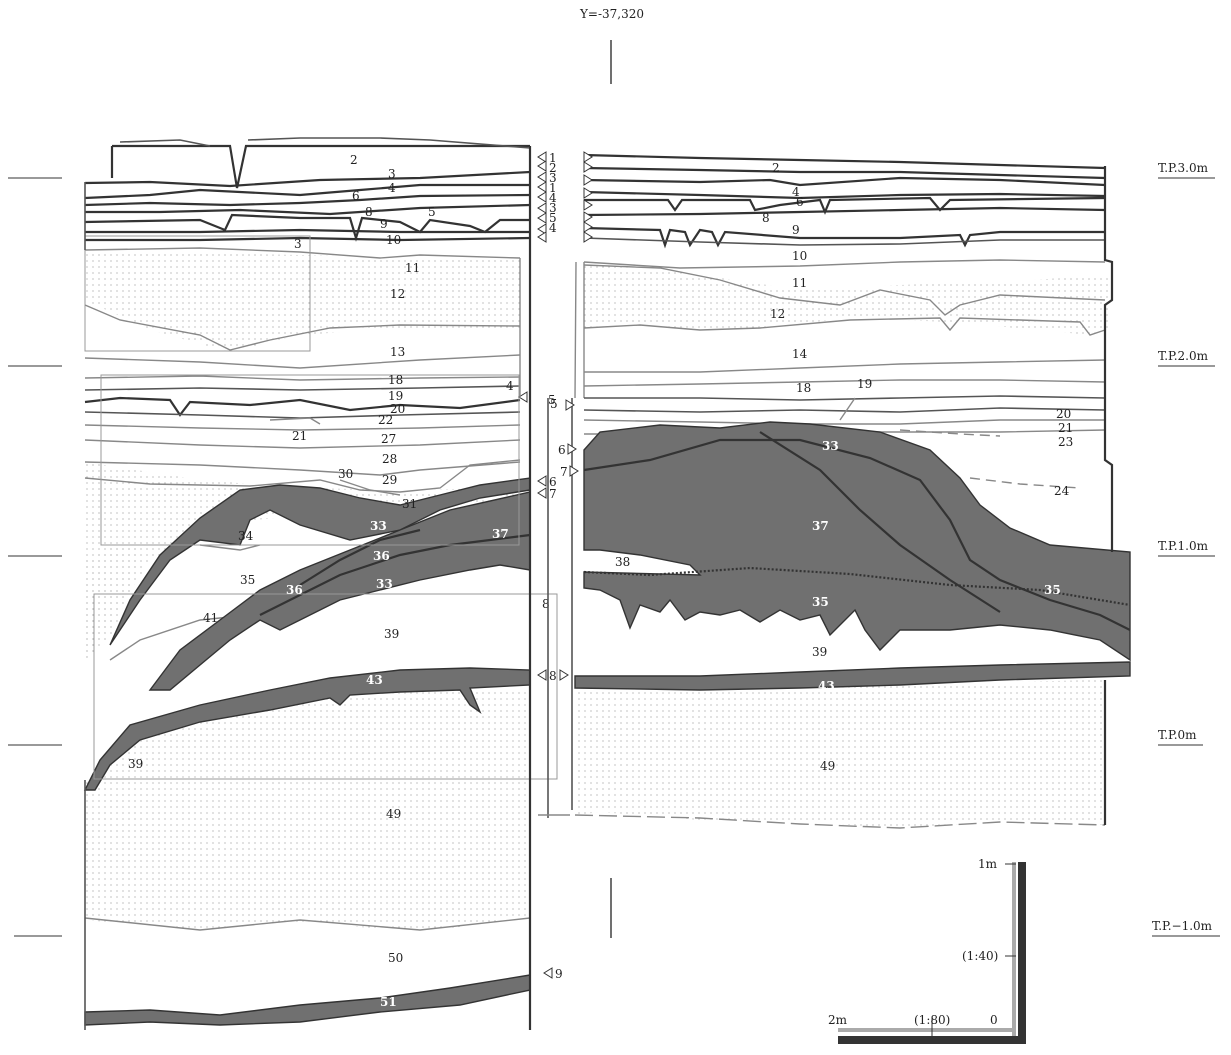  What do you see at coordinates (320, 166) in the screenshot?
I see `left-top-boundary` at bounding box center [320, 166].